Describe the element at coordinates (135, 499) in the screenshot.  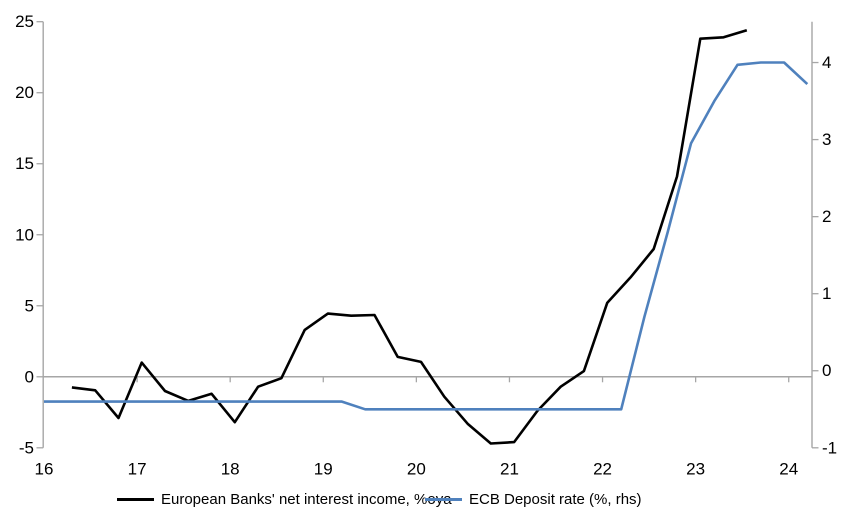
I see `legend-swatch-nii` at that location.